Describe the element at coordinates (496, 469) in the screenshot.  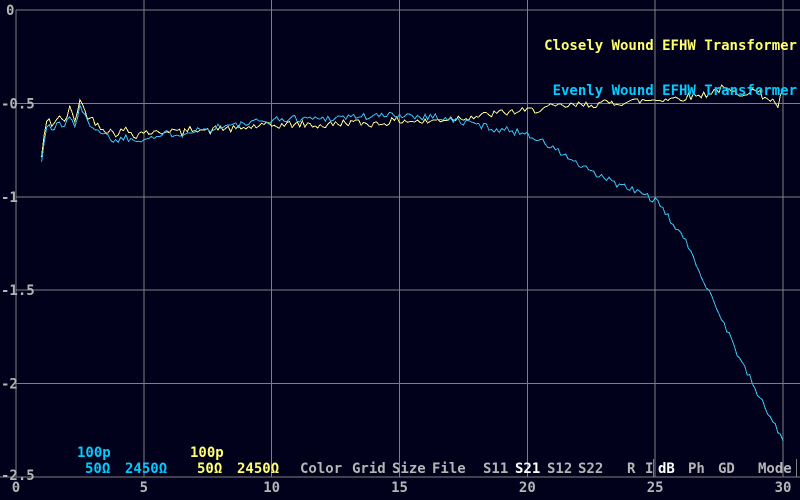
I see `menu-s11: S11` at that location.